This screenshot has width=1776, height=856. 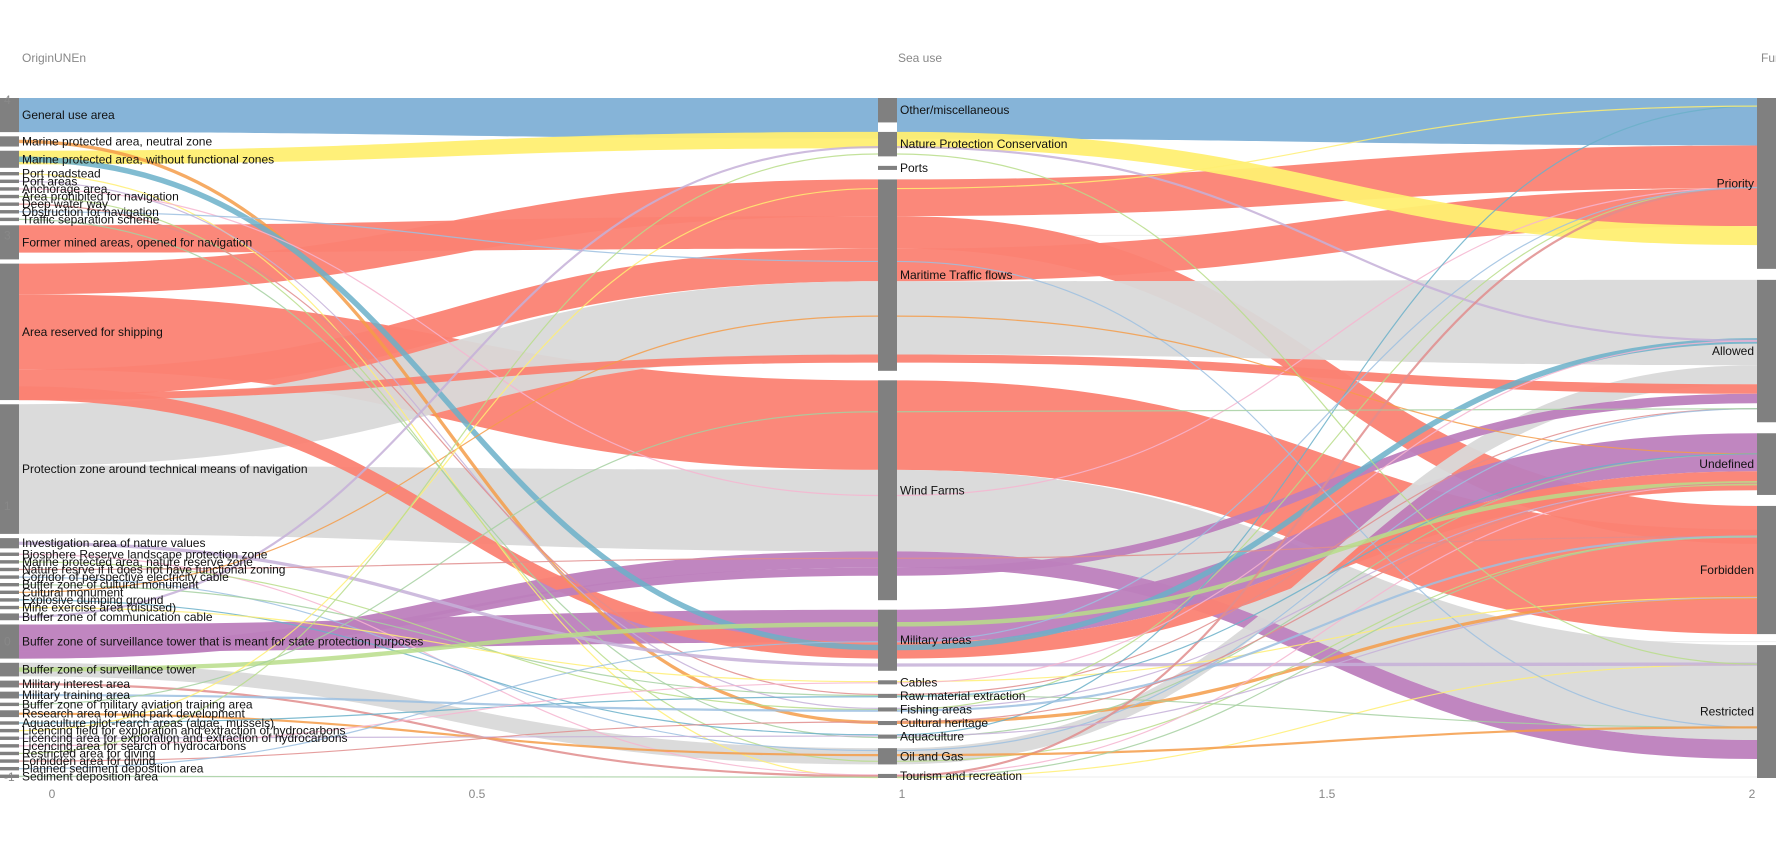 I want to click on node-label-0-7: Deep water way, so click(x=65, y=204).